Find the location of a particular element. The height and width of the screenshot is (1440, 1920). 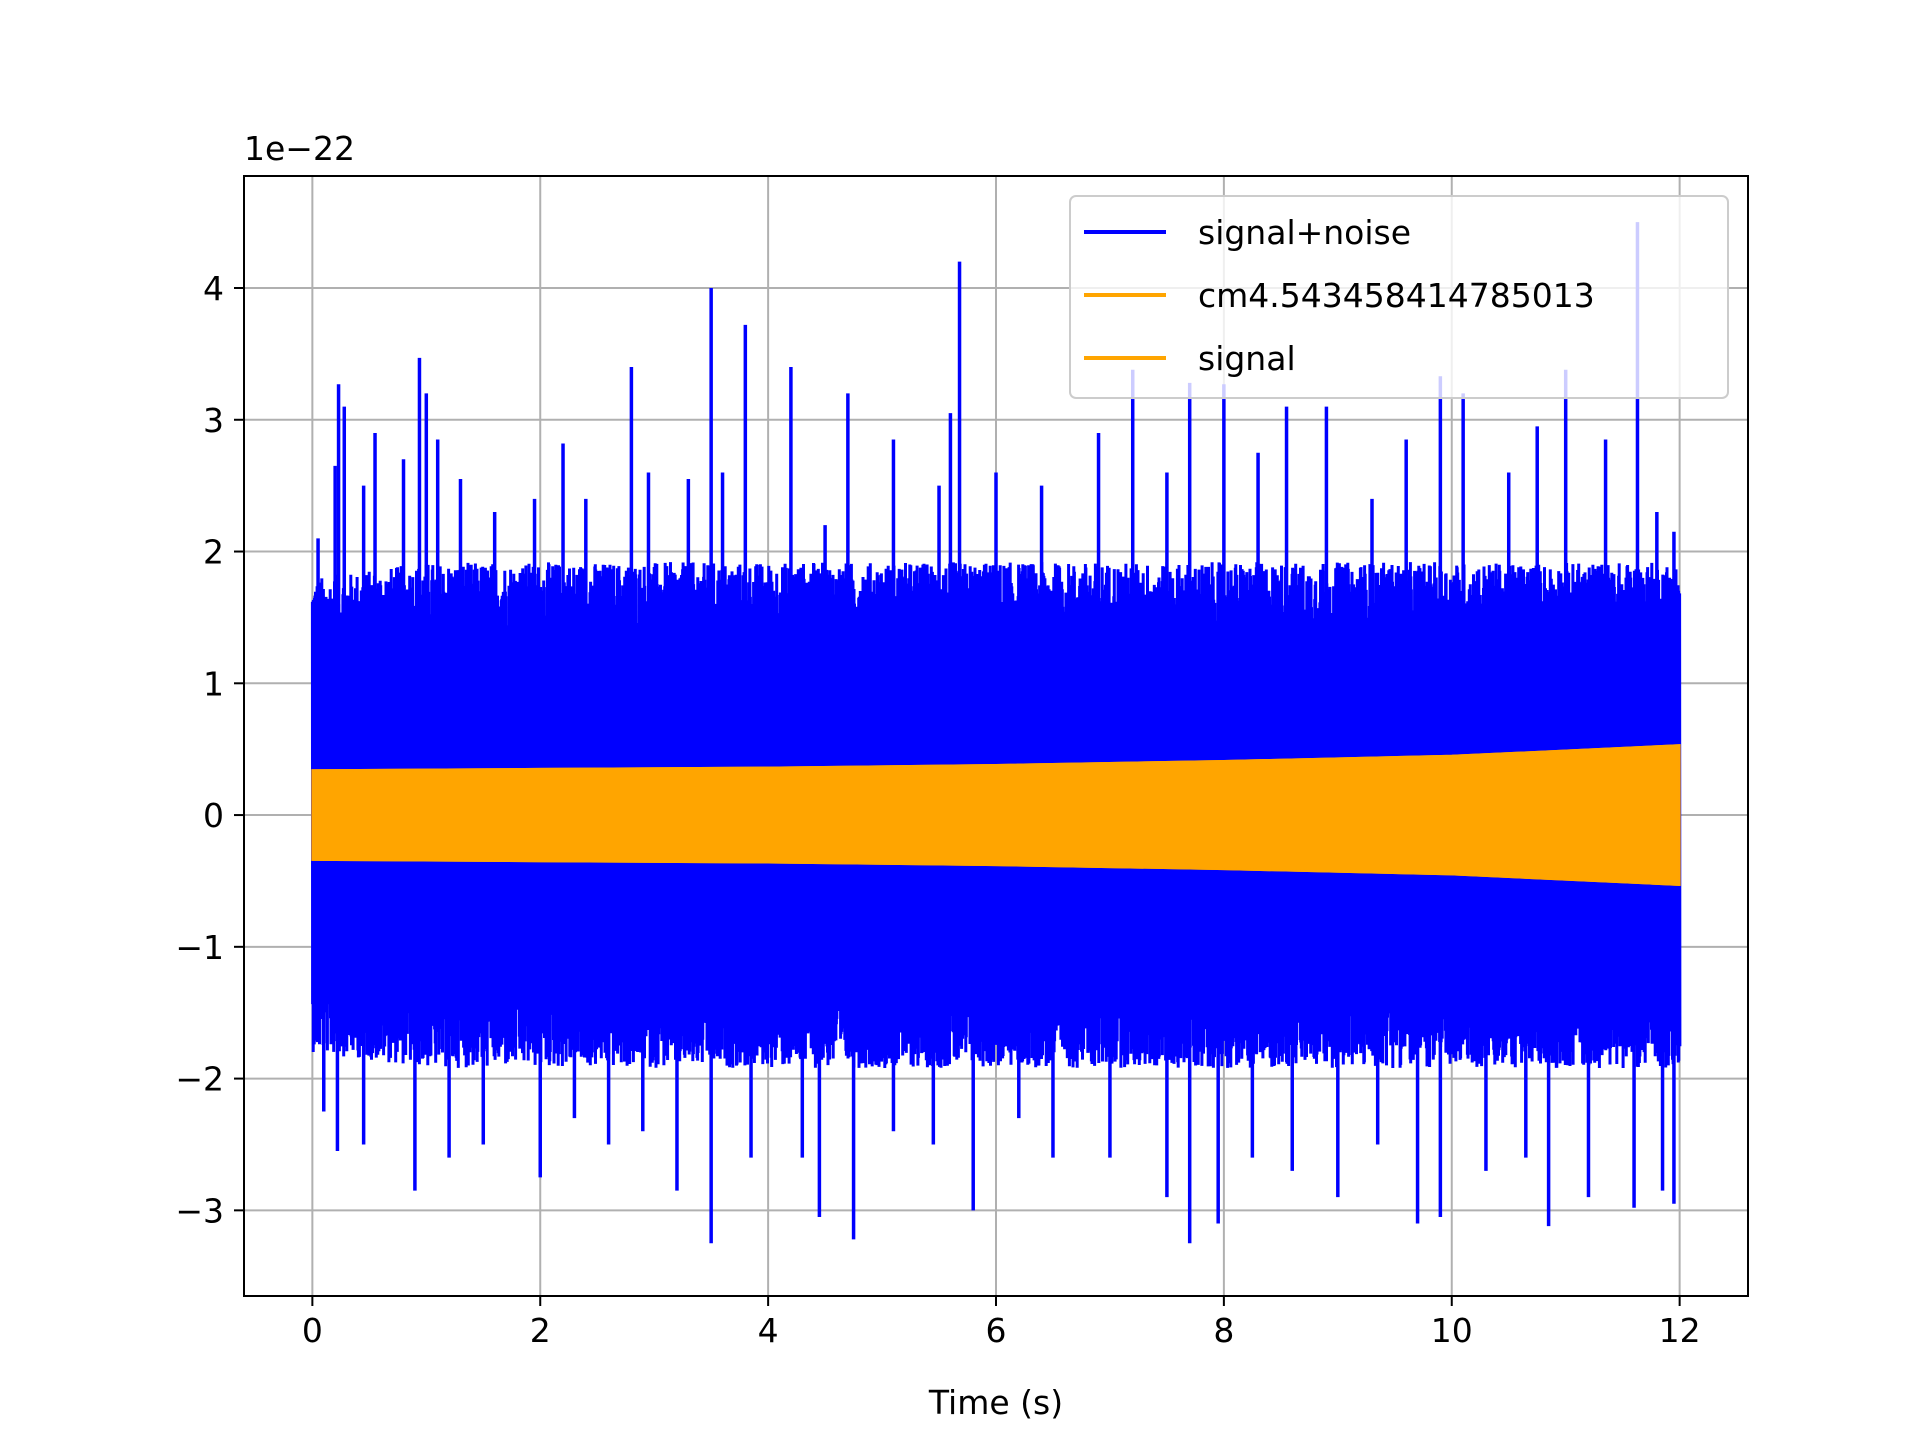

x-axis-label: Time (s) is located at coordinates (995, 1402).